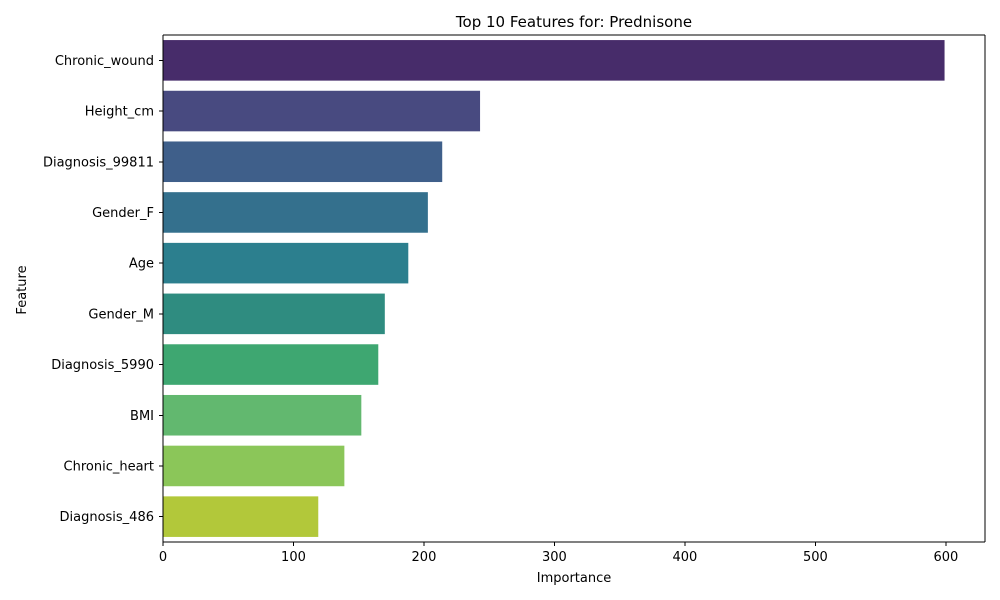  Describe the element at coordinates (123, 213) in the screenshot. I see `y-tick-label: Gender_F` at that location.